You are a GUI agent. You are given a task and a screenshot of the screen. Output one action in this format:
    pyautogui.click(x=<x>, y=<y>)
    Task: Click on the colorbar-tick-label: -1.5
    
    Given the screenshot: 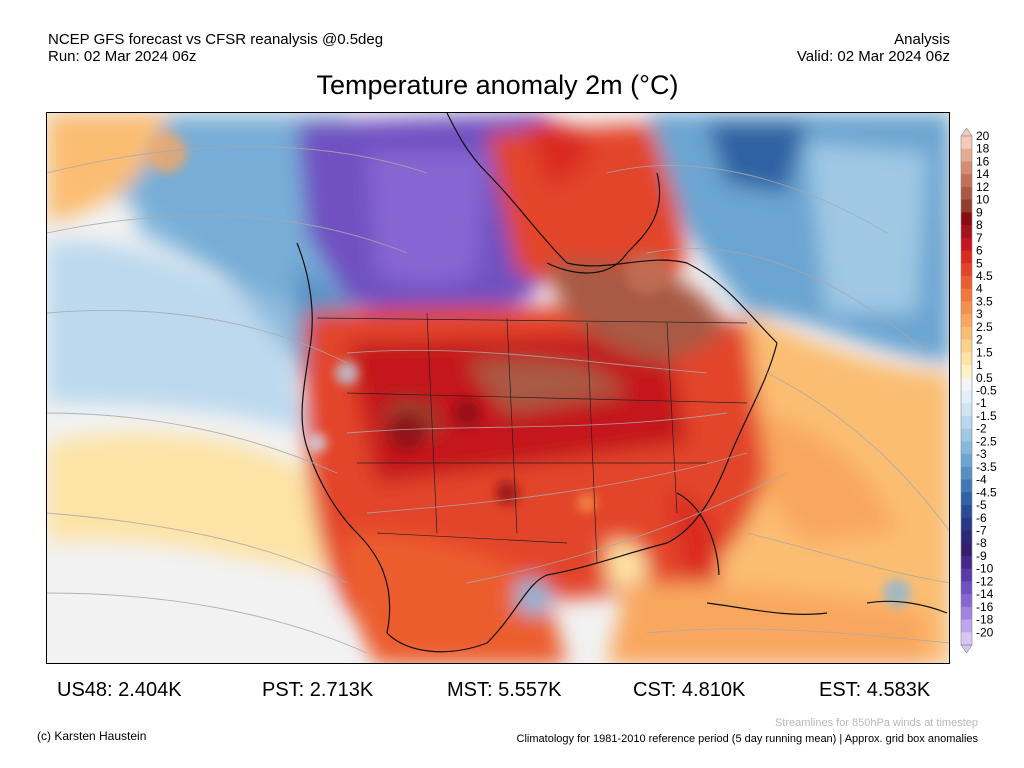 What is the action you would take?
    pyautogui.click(x=986, y=416)
    